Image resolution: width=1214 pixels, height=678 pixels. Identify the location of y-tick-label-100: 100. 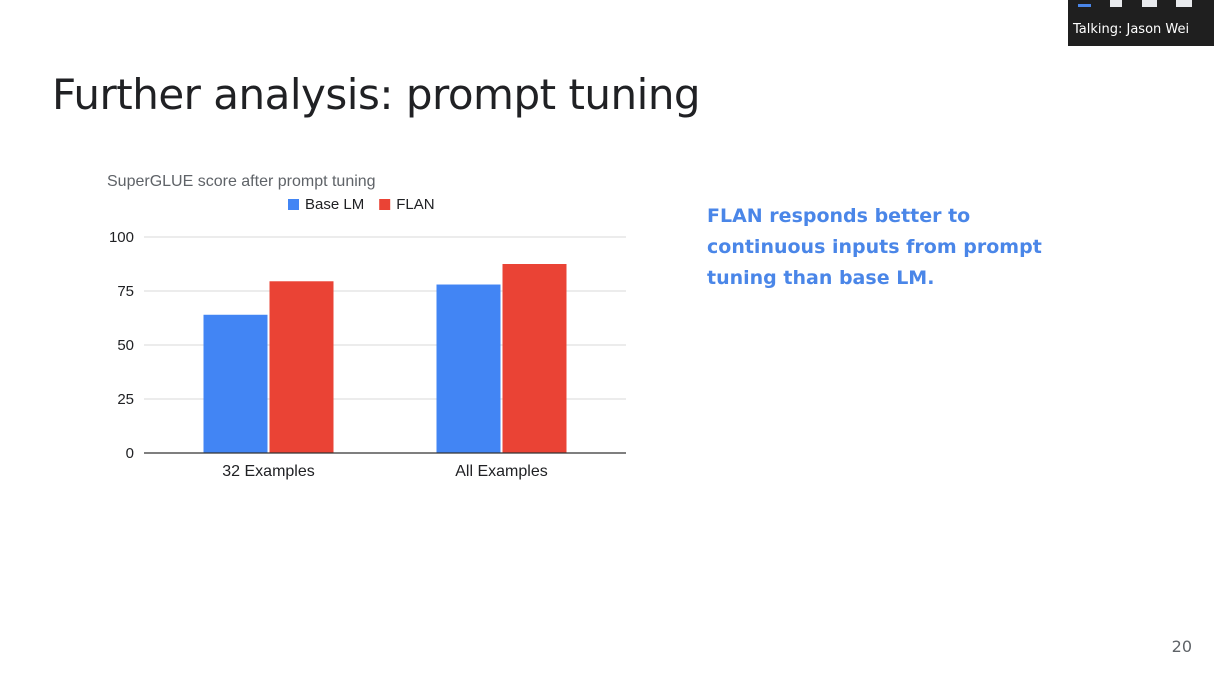
(121, 237).